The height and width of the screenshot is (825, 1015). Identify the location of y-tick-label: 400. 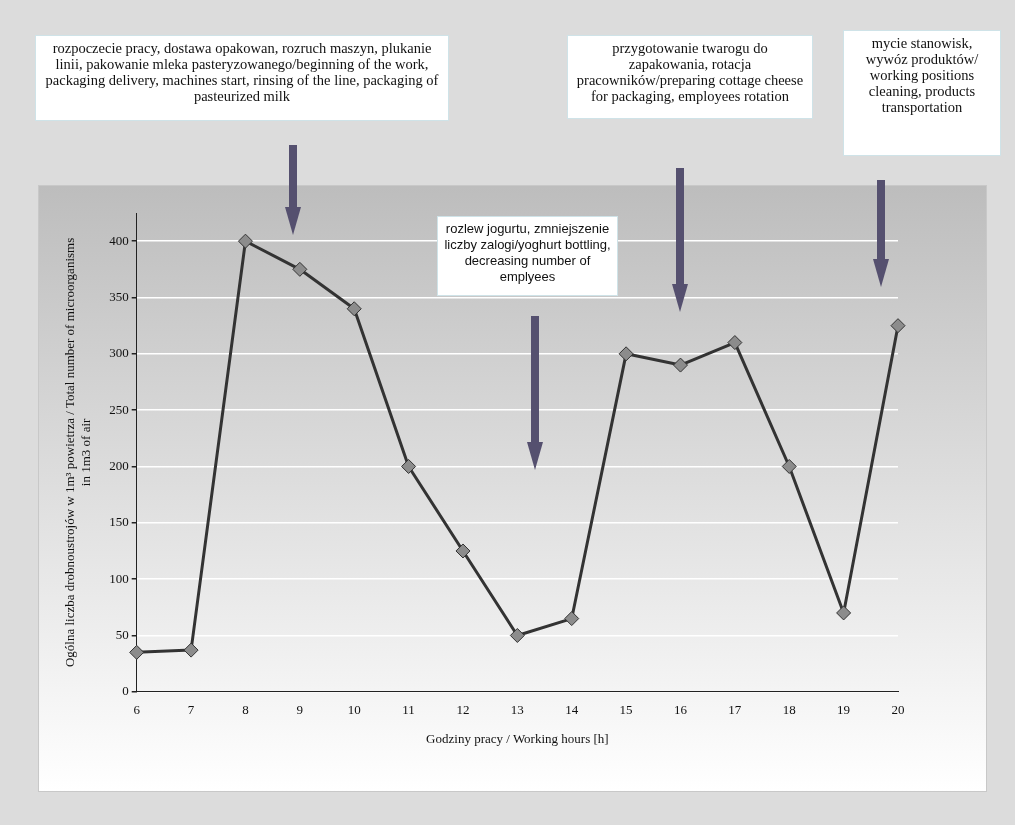
(119, 240).